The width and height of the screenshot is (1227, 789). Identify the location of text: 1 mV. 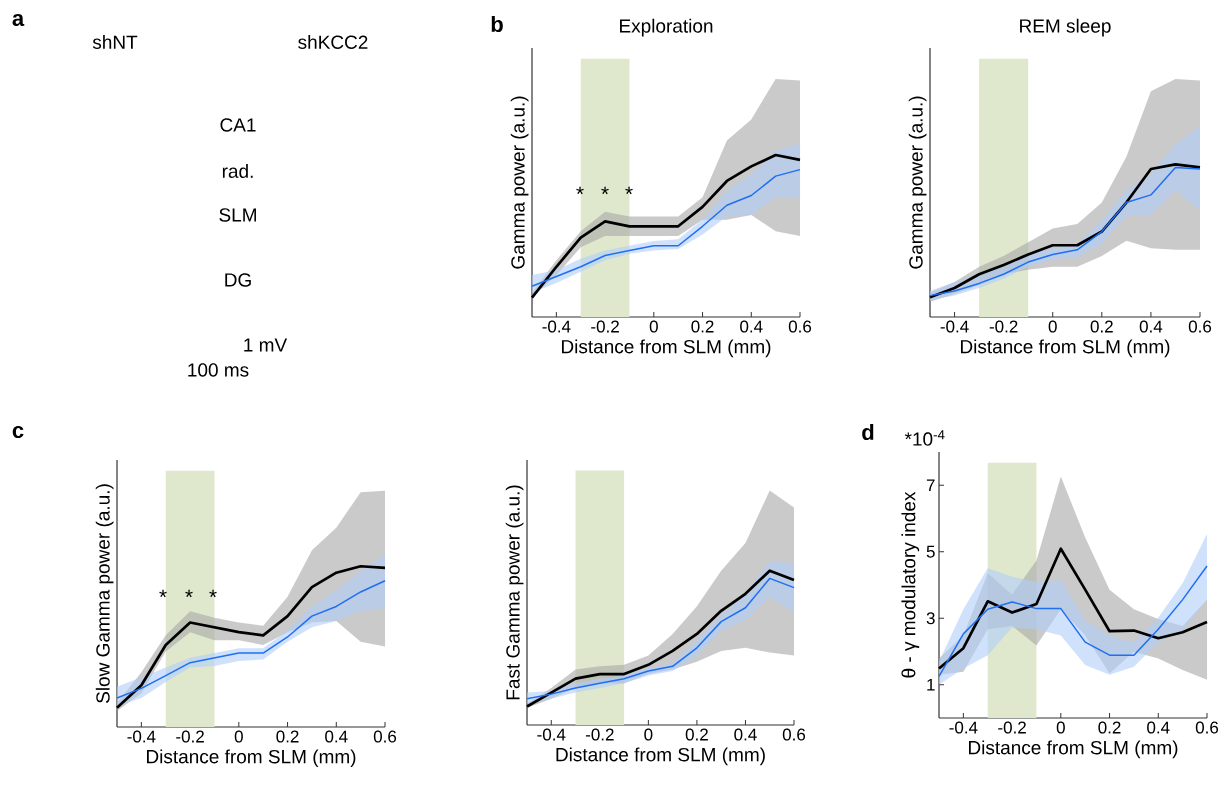
(266, 345).